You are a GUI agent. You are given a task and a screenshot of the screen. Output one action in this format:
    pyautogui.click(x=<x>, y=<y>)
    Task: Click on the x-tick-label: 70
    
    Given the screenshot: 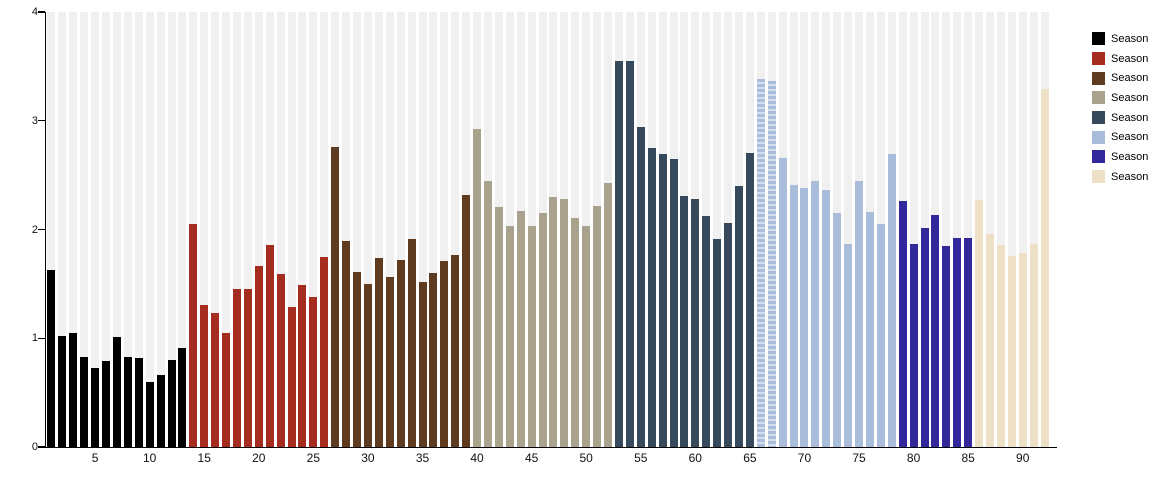 What is the action you would take?
    pyautogui.click(x=804, y=458)
    